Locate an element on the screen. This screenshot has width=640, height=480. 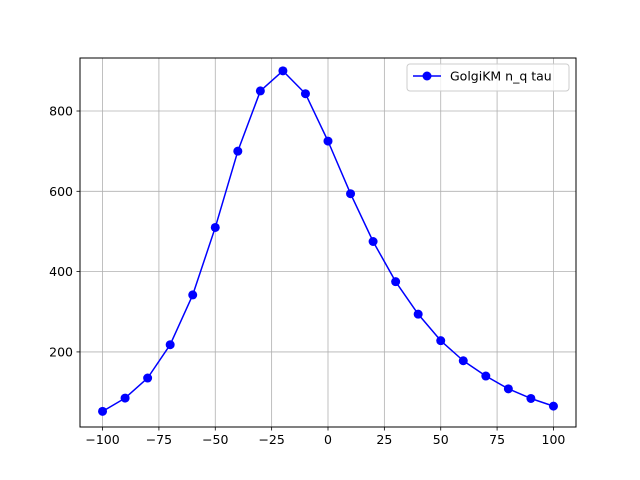
x-tick-label: −25 is located at coordinates (271, 439).